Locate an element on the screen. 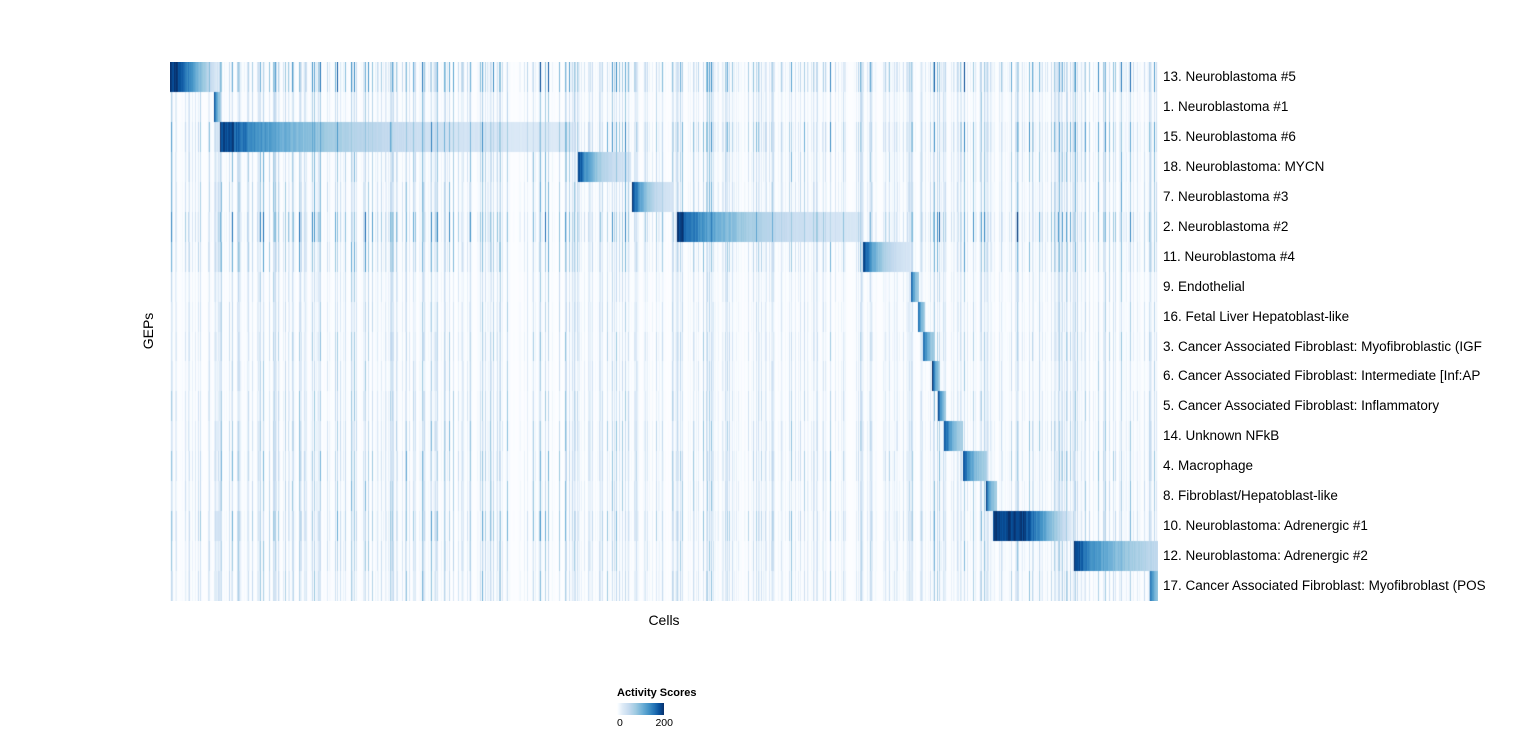 The width and height of the screenshot is (1540, 743). row-label: 9. Endothelial is located at coordinates (1204, 286).